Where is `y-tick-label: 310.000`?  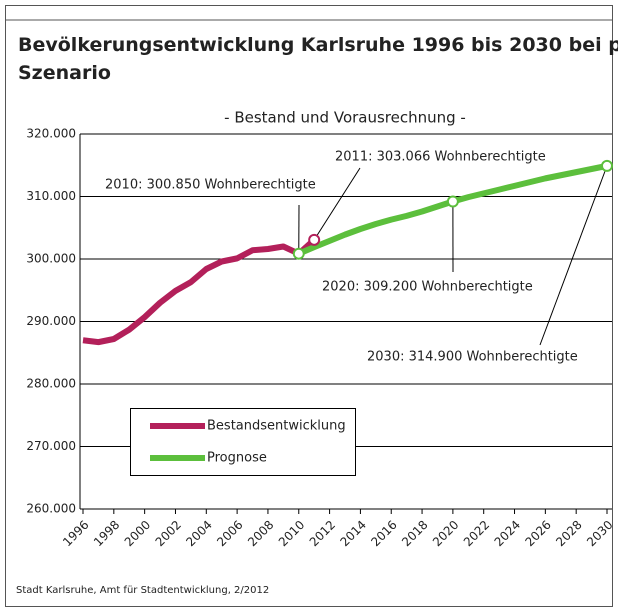
y-tick-label: 310.000 is located at coordinates (51, 196).